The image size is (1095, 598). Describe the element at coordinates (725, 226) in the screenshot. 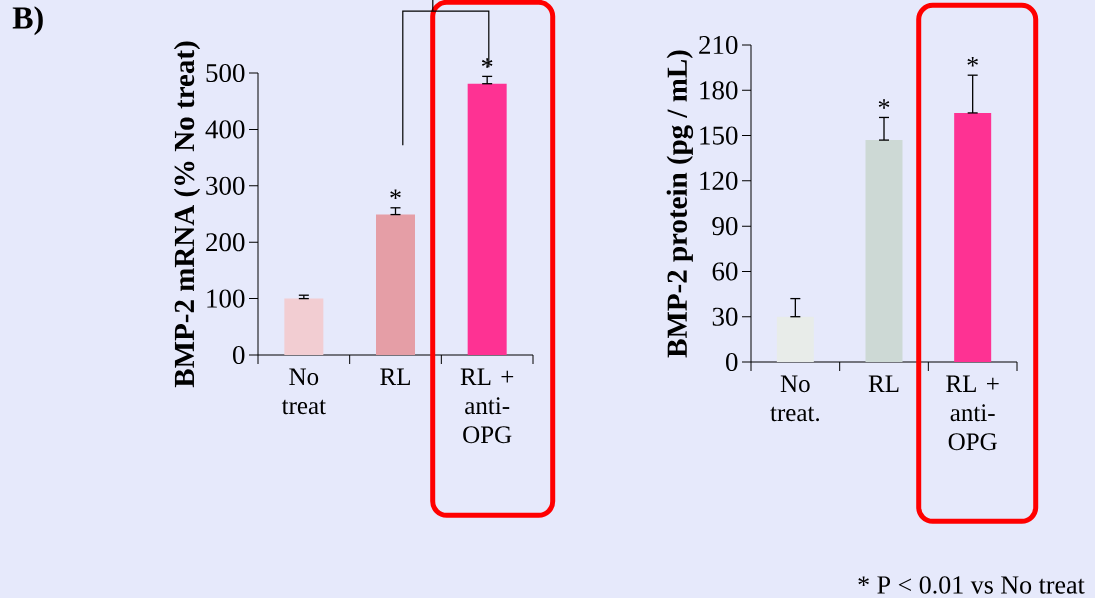

I see `y-tick-label: 90` at that location.